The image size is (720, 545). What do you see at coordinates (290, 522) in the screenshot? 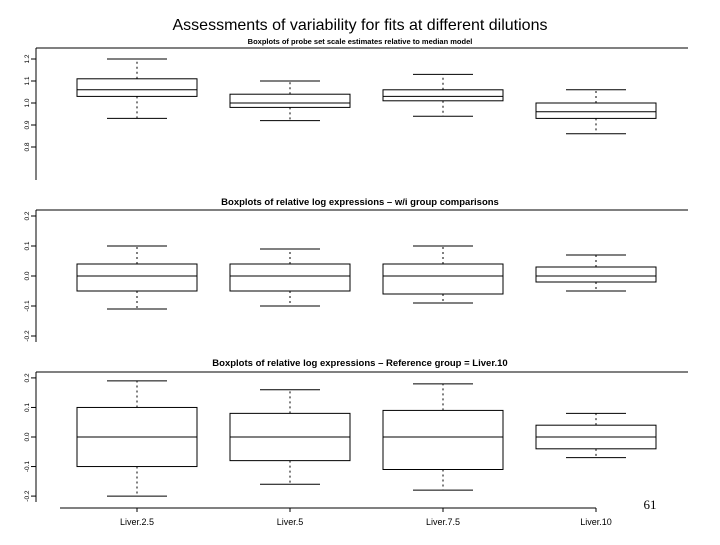
I see `x-tick-label: Liver.5` at bounding box center [290, 522].